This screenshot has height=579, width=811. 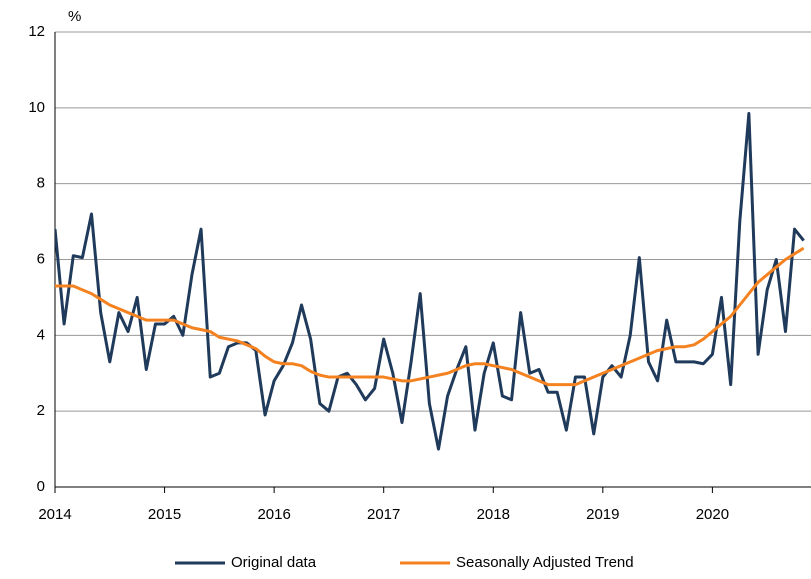 What do you see at coordinates (41, 258) in the screenshot?
I see `y-tick-label: 6` at bounding box center [41, 258].